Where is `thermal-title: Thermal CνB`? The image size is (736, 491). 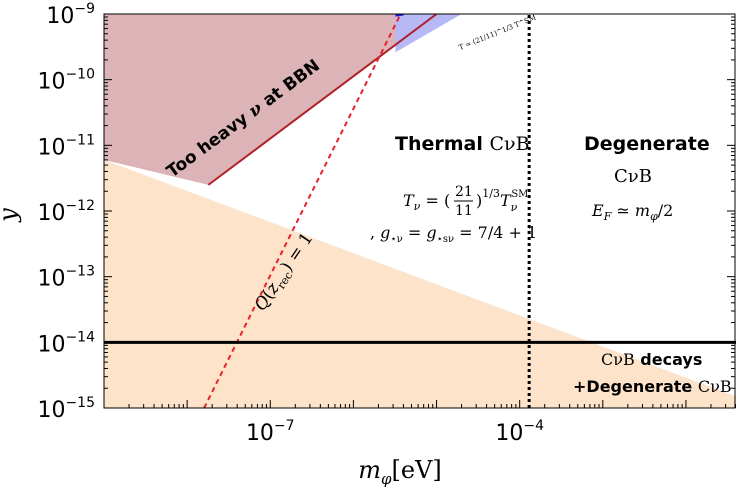
thermal-title: Thermal CνB is located at coordinates (462, 144).